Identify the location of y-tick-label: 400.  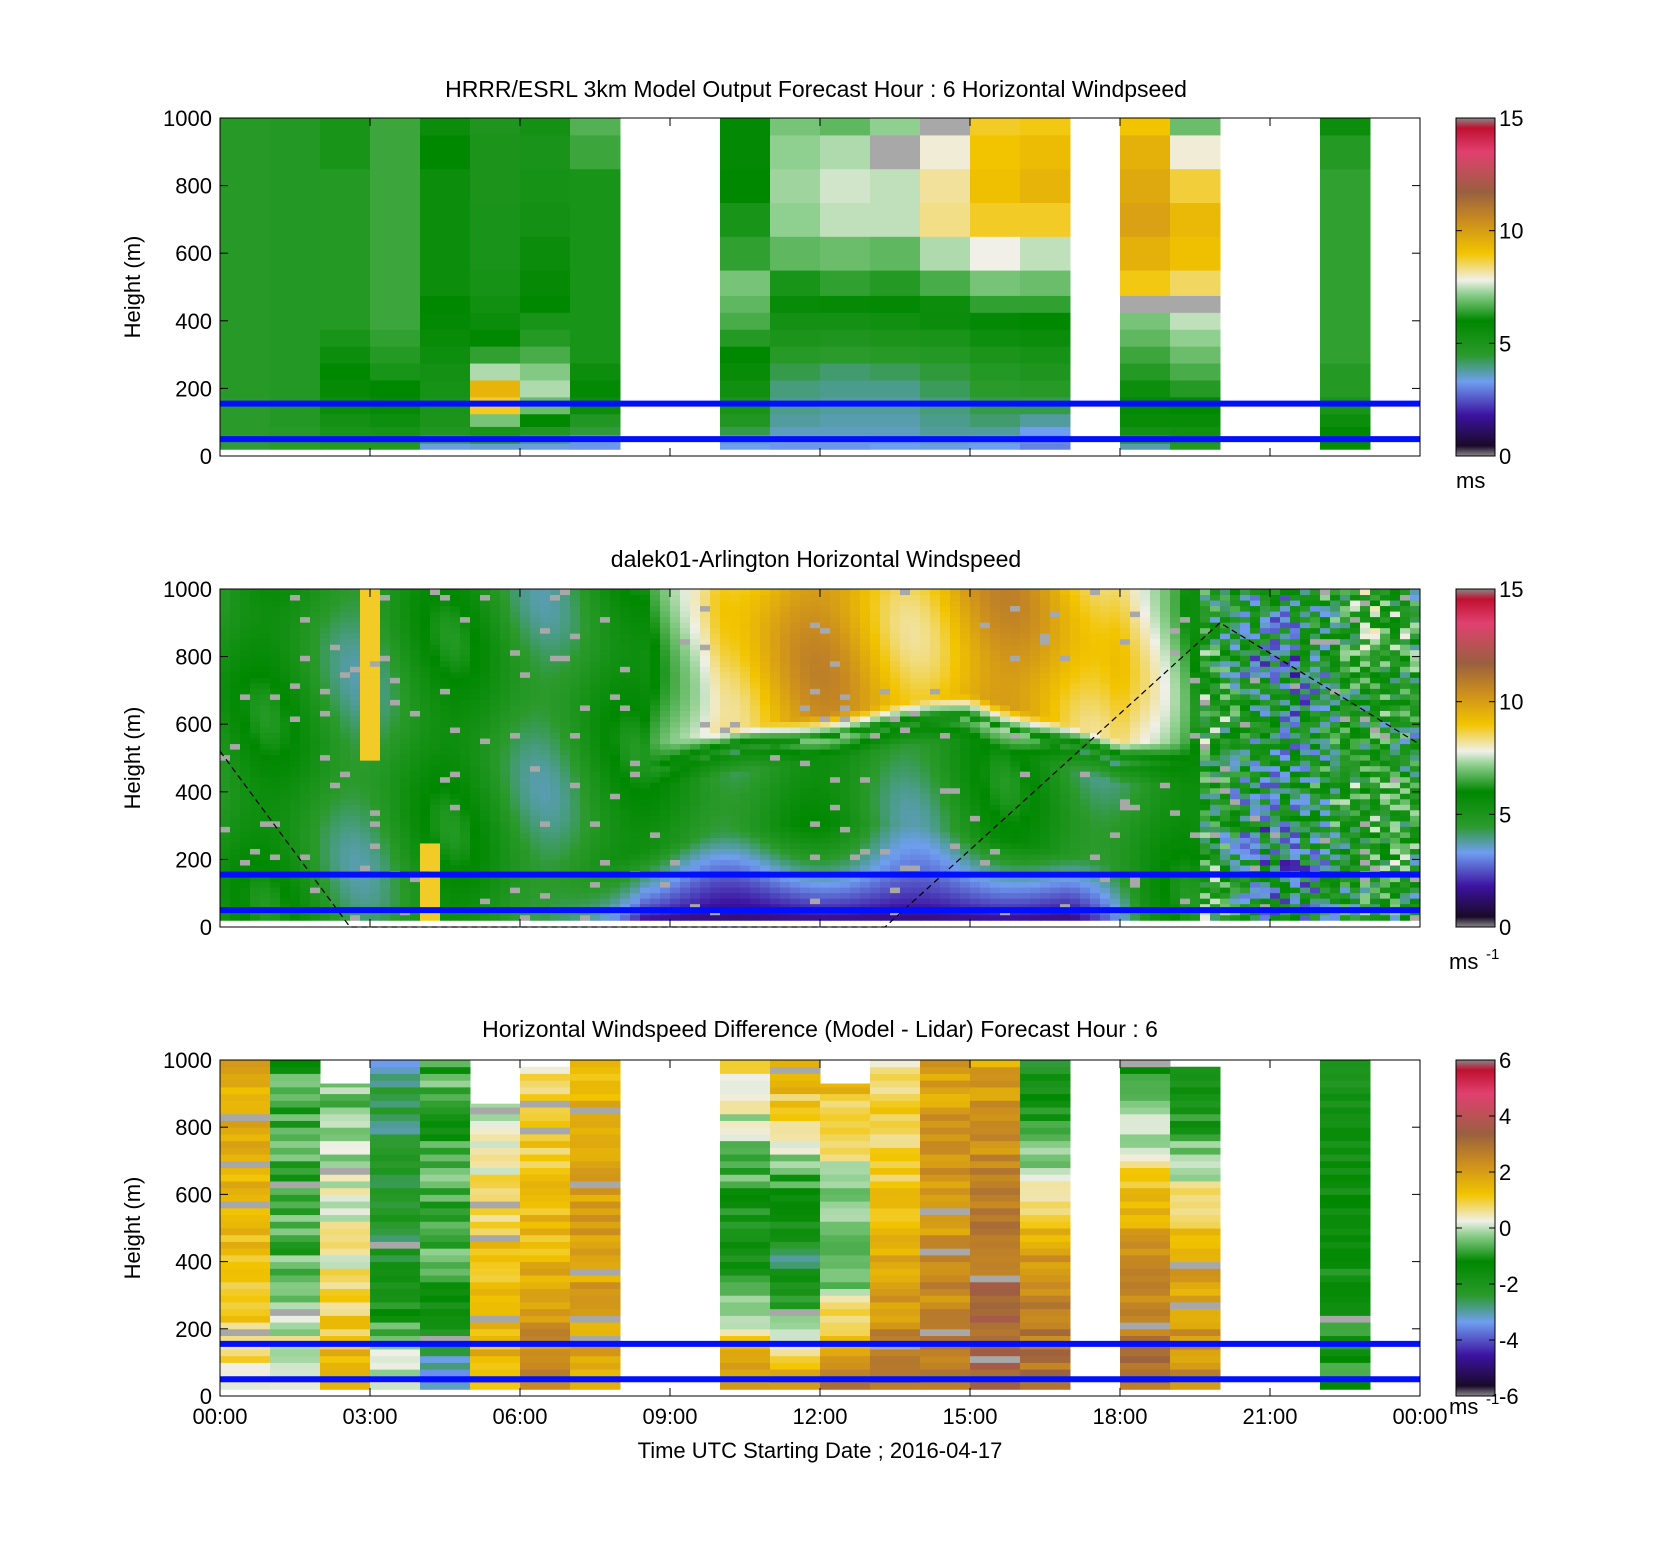
(193, 321).